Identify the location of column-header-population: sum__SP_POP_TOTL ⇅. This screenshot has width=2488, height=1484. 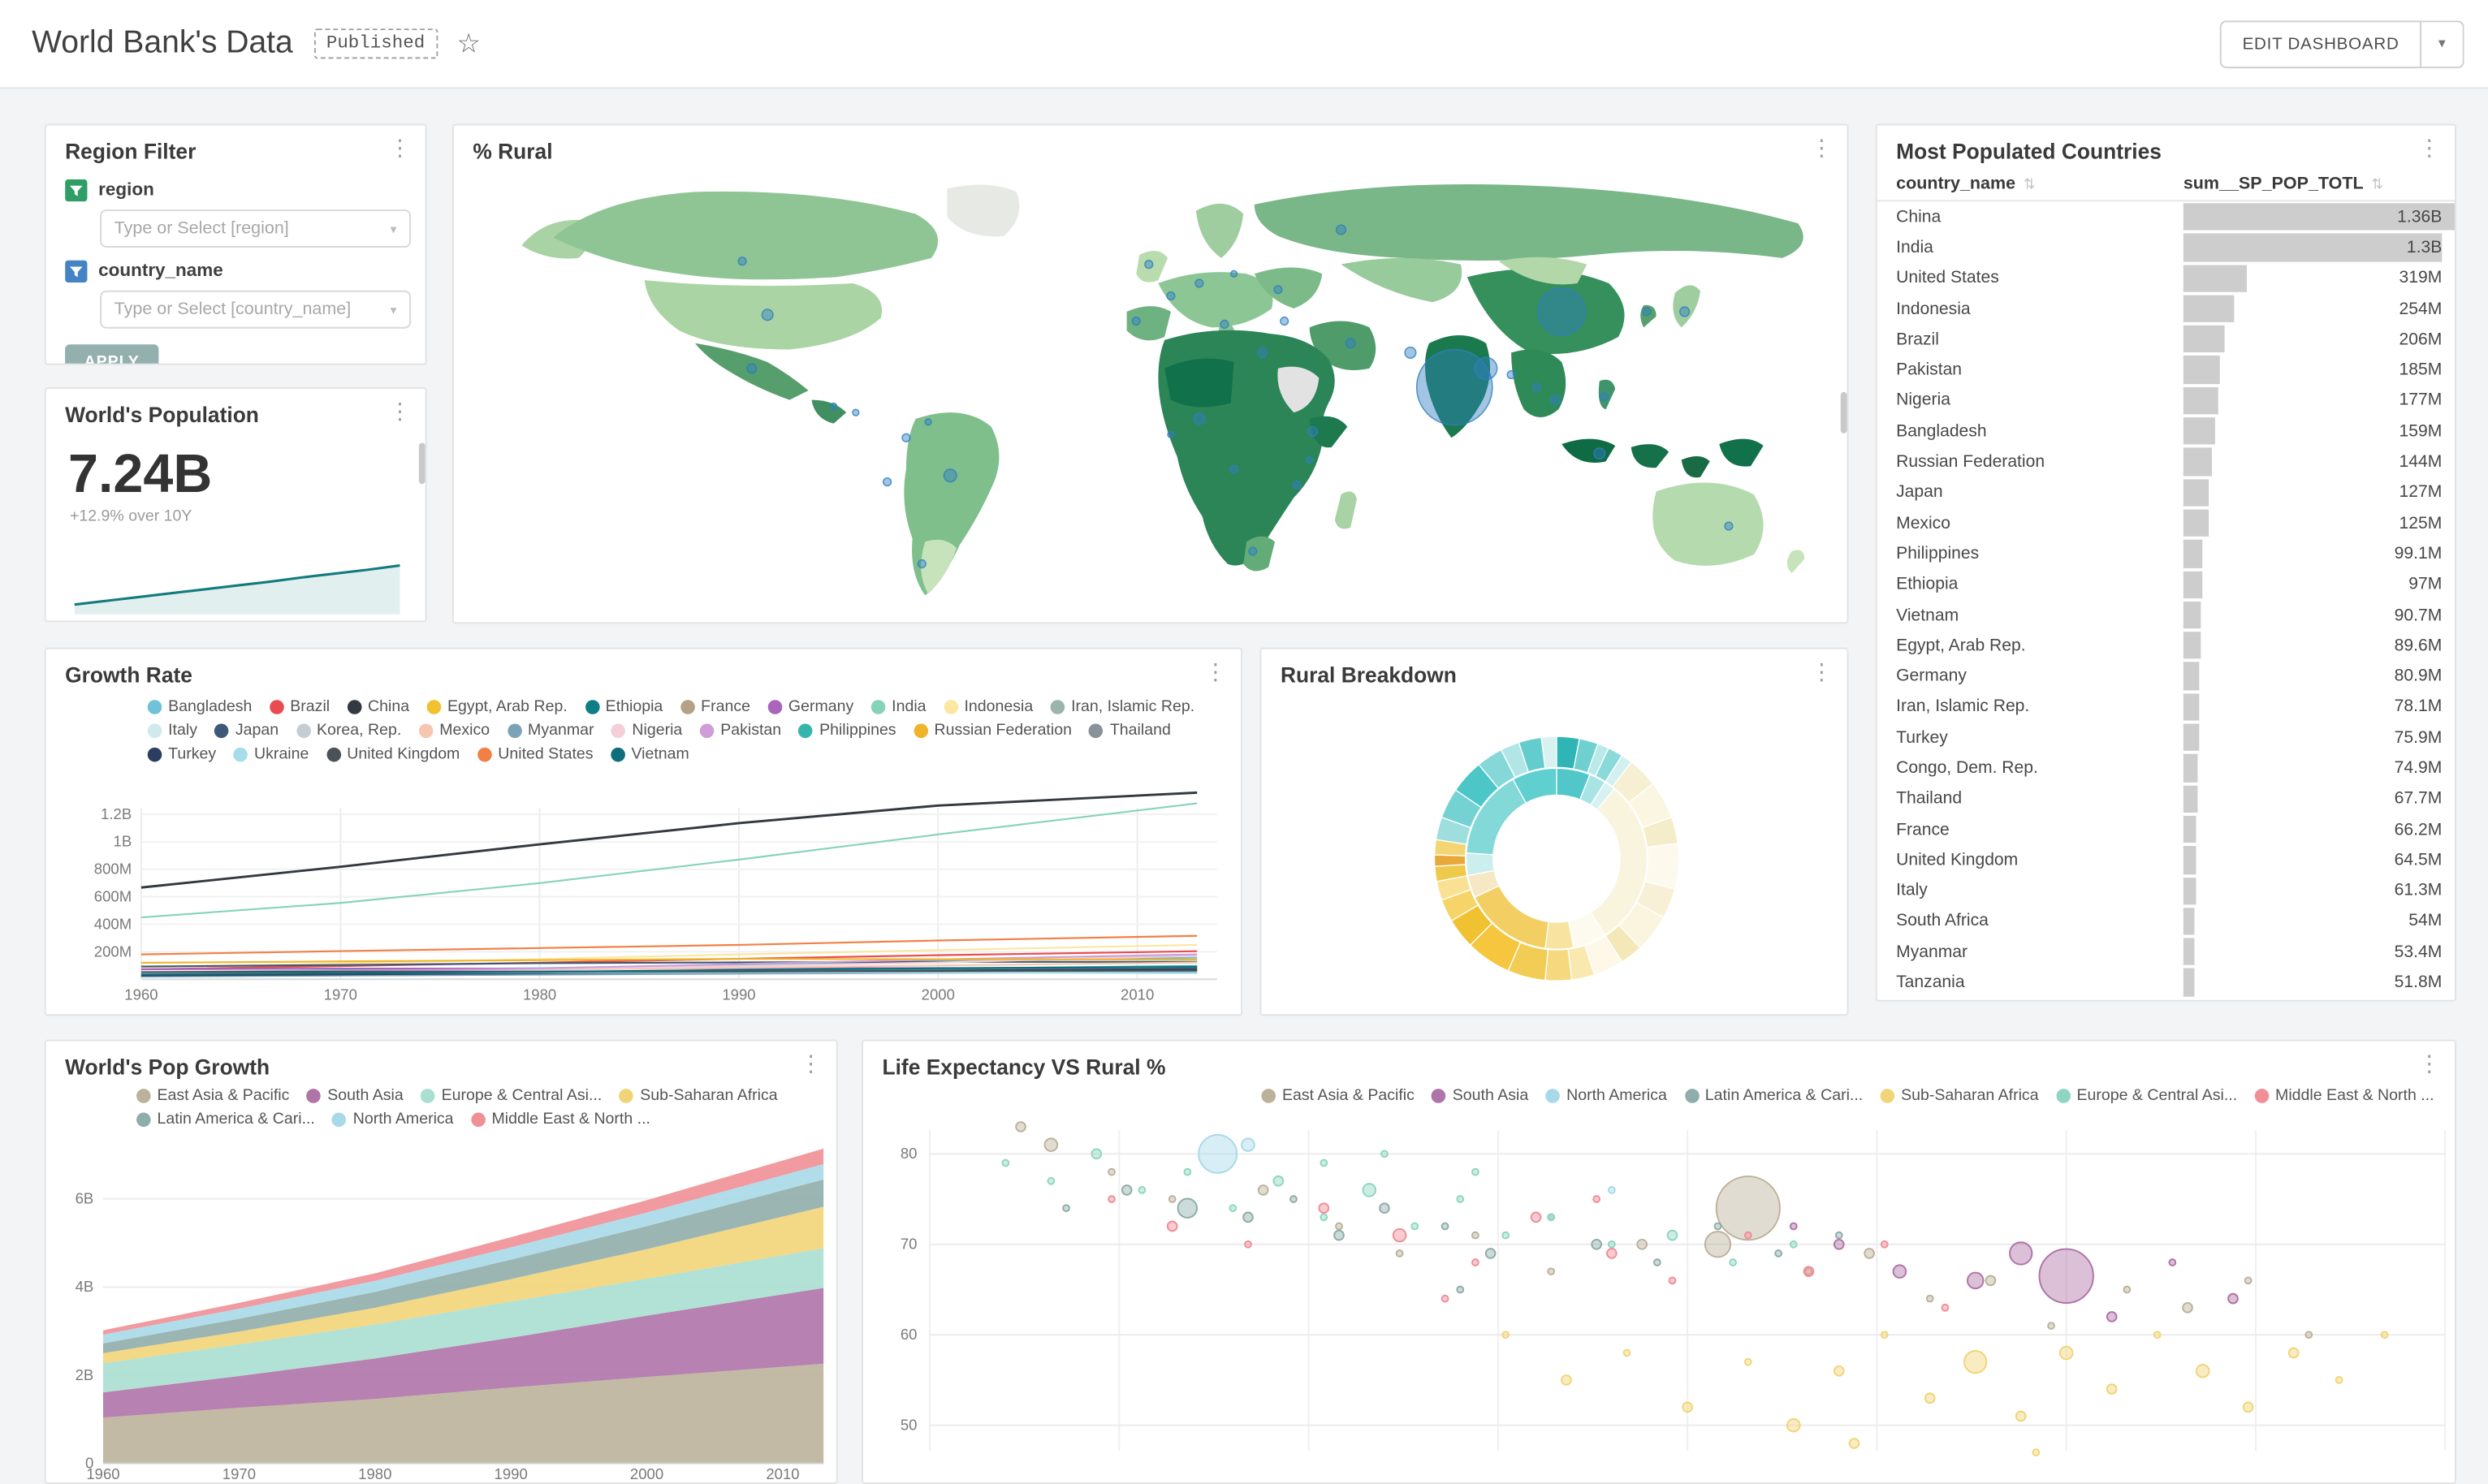
(2313, 184).